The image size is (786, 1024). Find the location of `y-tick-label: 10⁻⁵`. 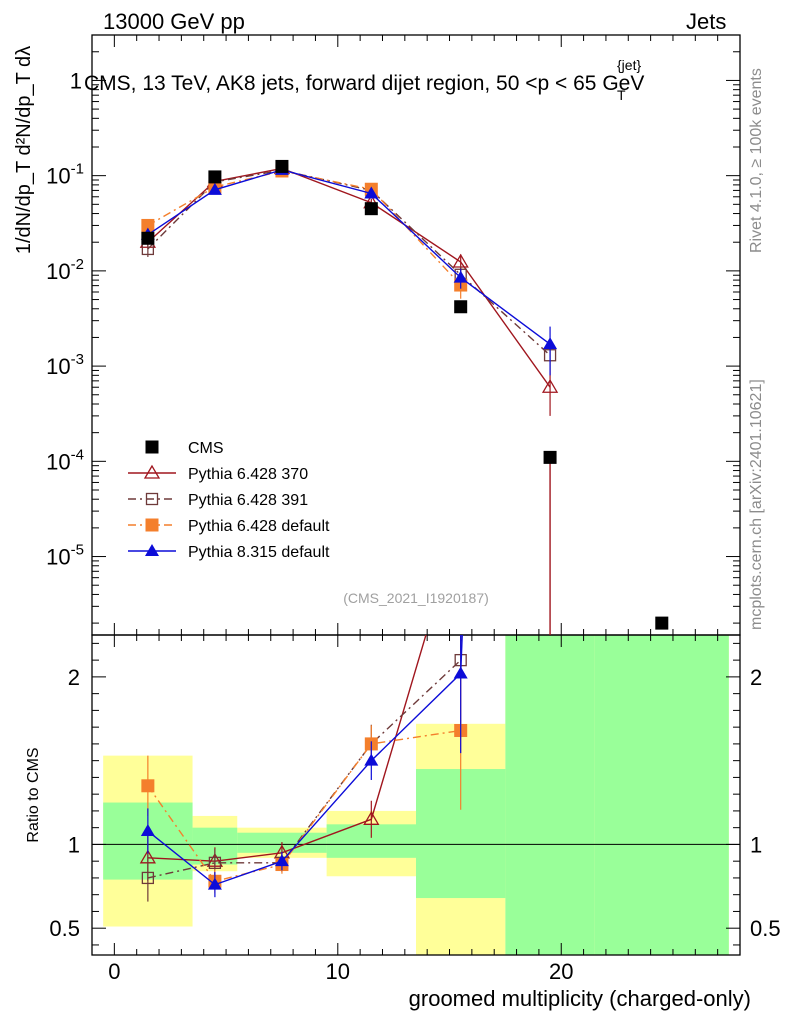

y-tick-label: 10⁻⁵ is located at coordinates (65, 556).